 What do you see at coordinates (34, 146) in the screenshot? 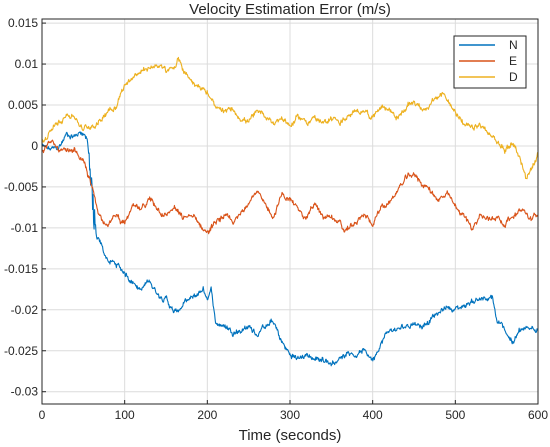
I see `y-tick-label: 0` at bounding box center [34, 146].